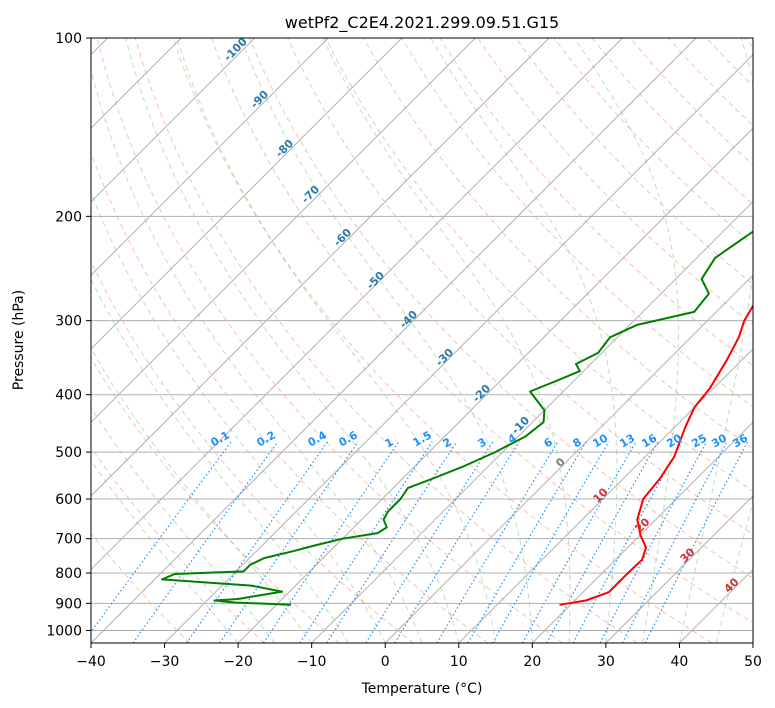 This screenshot has height=708, width=775. What do you see at coordinates (68, 396) in the screenshot?
I see `y-tick-label: 400` at bounding box center [68, 396].